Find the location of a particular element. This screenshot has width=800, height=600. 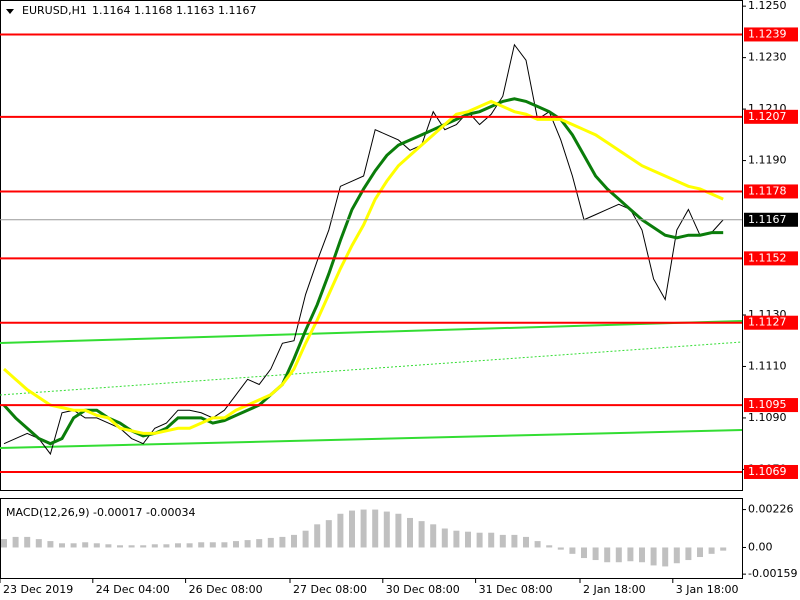

y-tick-label: 1.1190 is located at coordinates (767, 160).